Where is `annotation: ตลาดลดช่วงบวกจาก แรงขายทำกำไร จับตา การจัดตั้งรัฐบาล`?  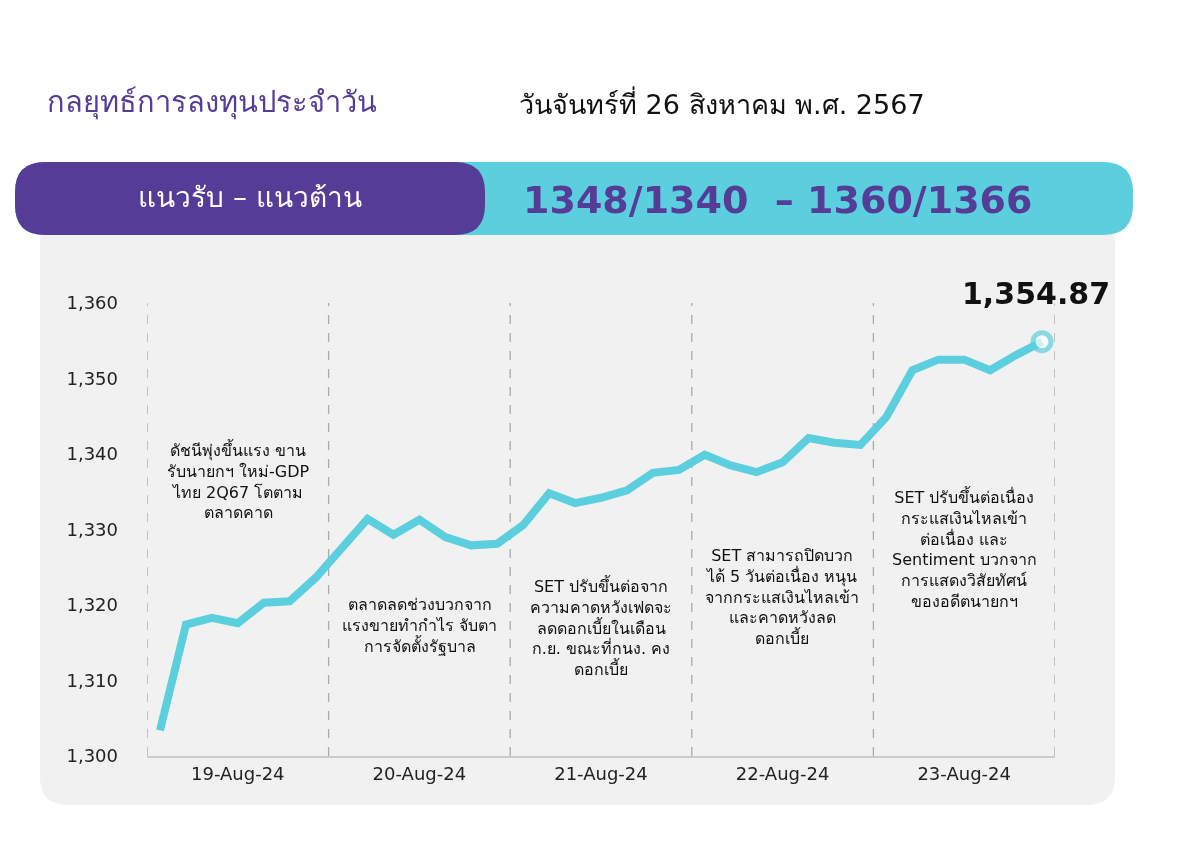
annotation: ตลาดลดช่วงบวกจาก แรงขายทำกำไร จับตา การจัดตั้งรัฐบาล is located at coordinates (420, 625).